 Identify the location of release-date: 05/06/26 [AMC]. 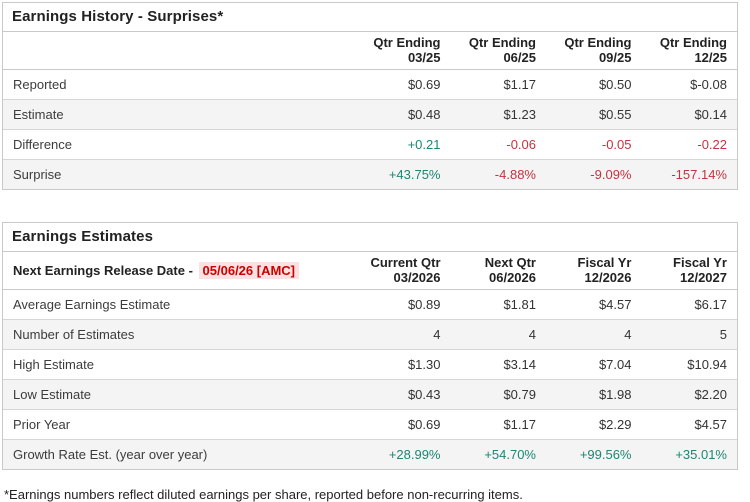
(249, 270).